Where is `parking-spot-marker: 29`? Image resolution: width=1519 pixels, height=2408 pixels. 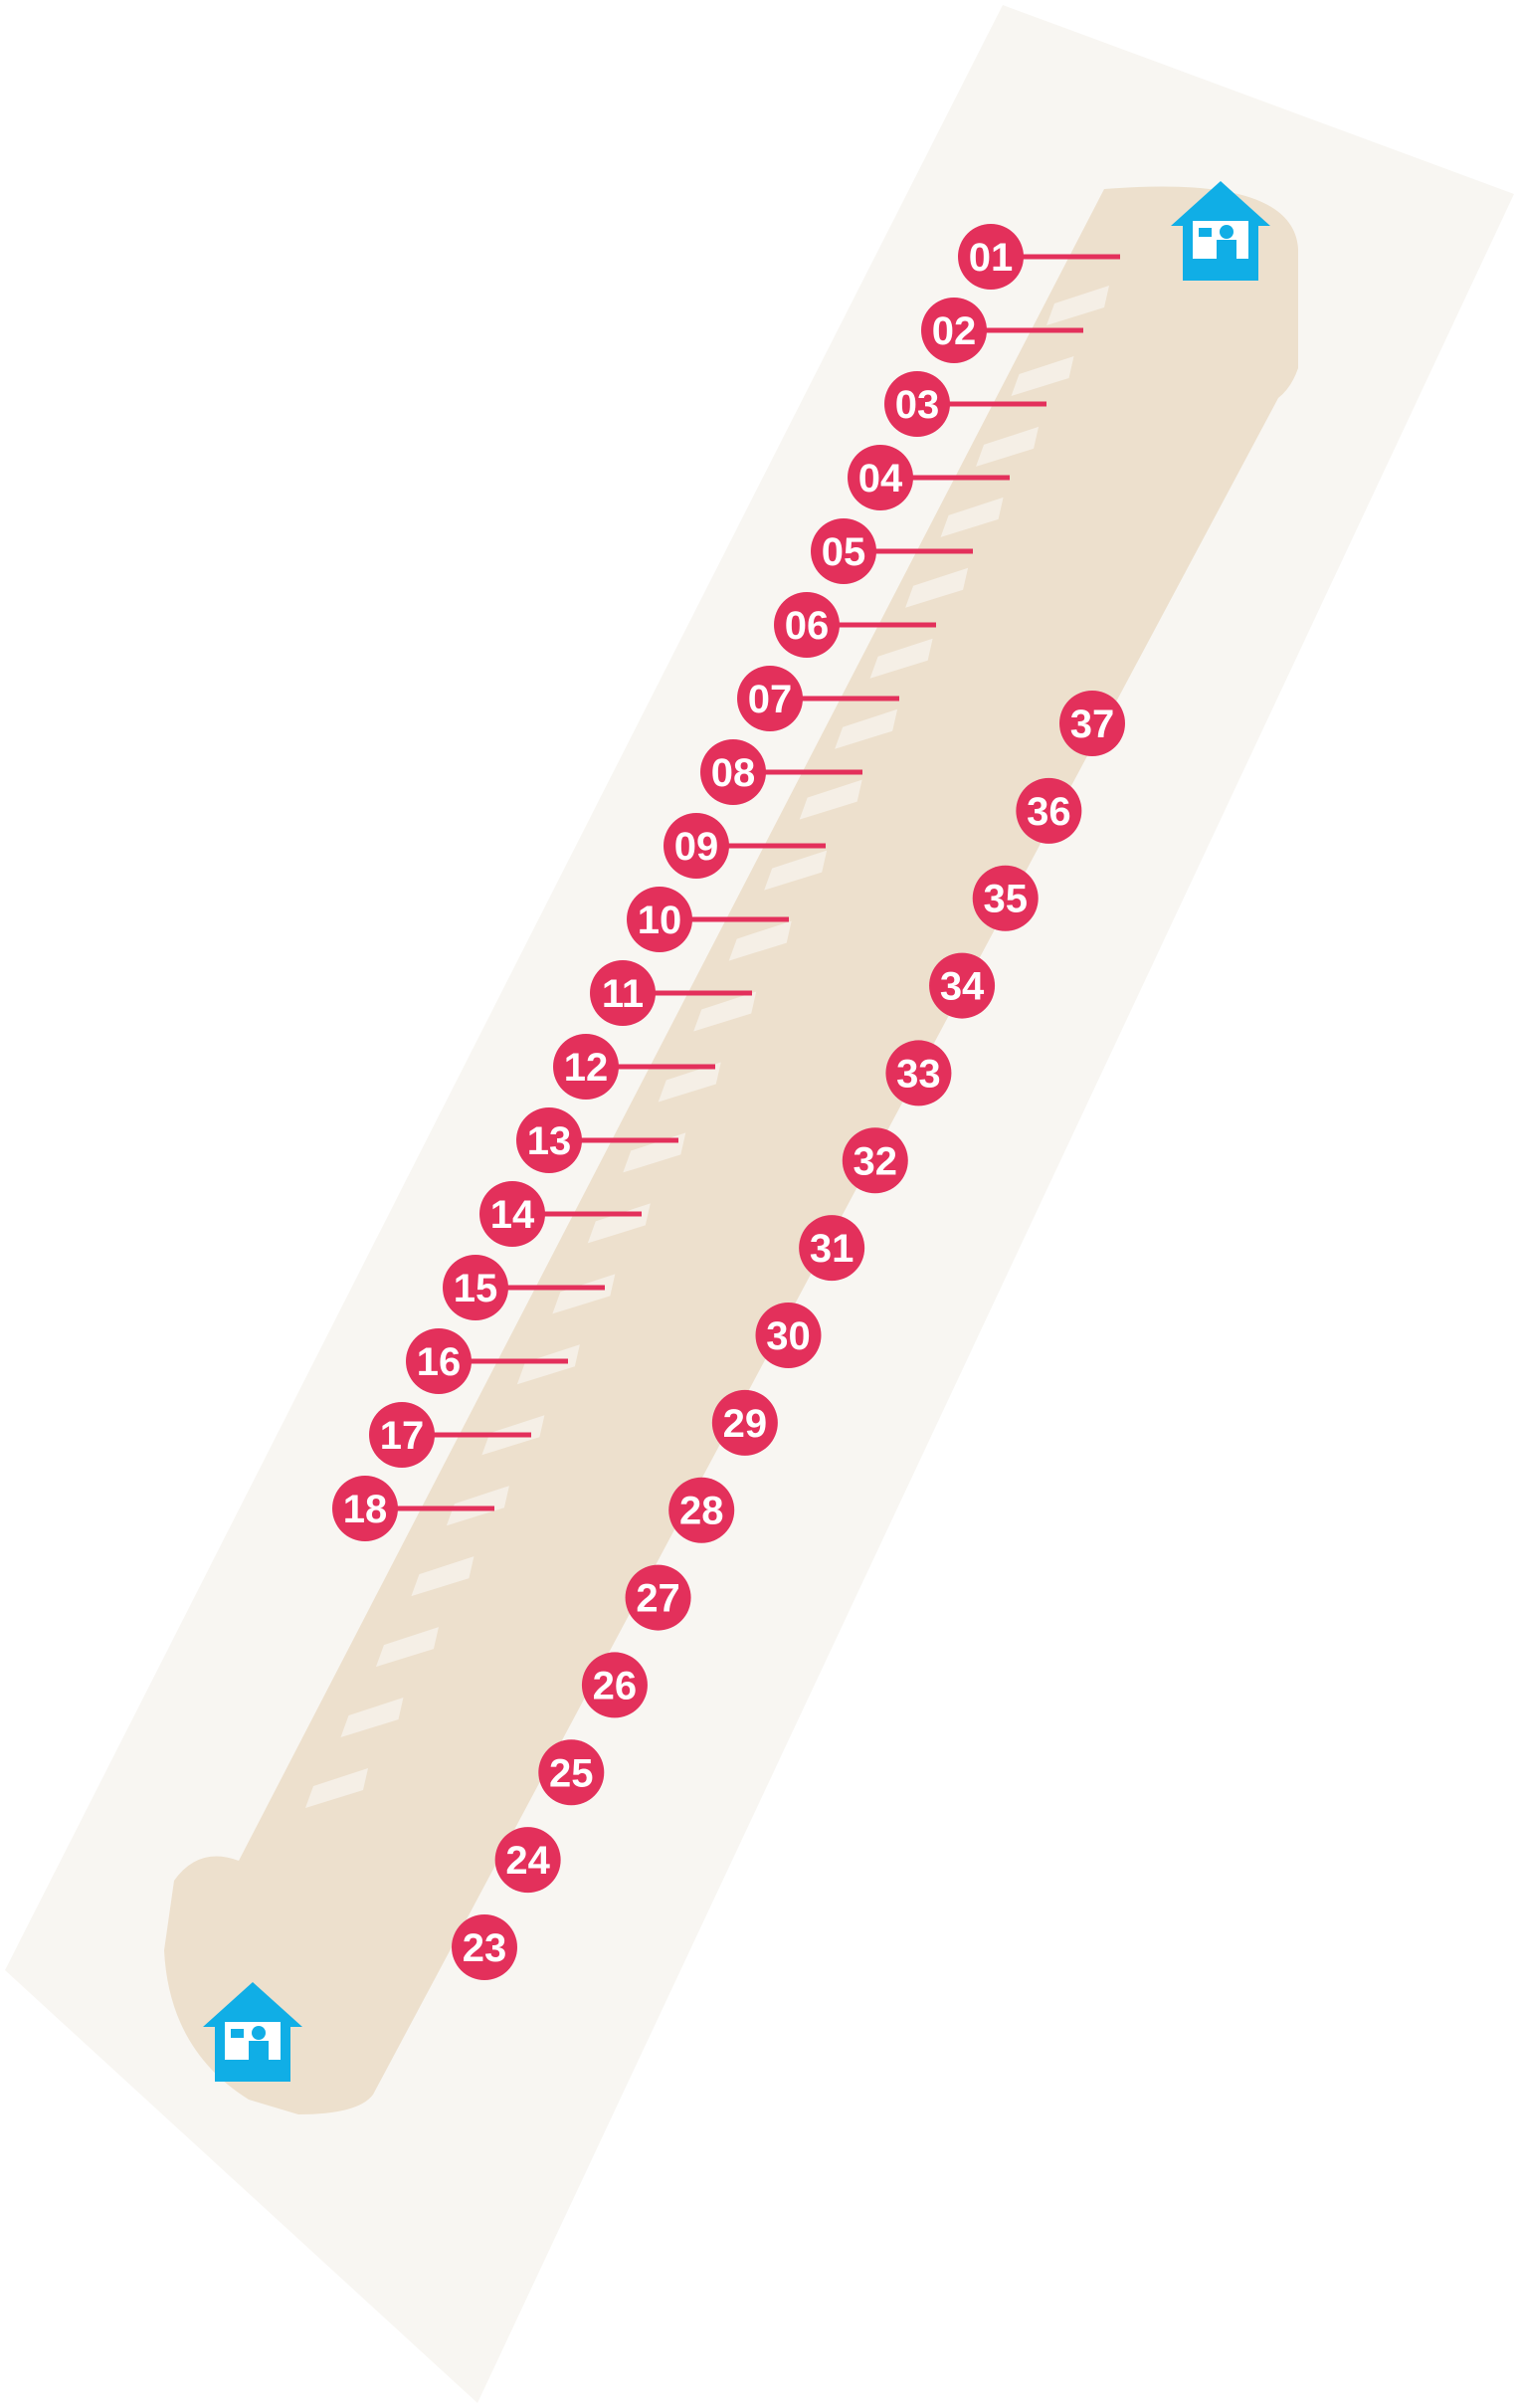 parking-spot-marker: 29 is located at coordinates (744, 1422).